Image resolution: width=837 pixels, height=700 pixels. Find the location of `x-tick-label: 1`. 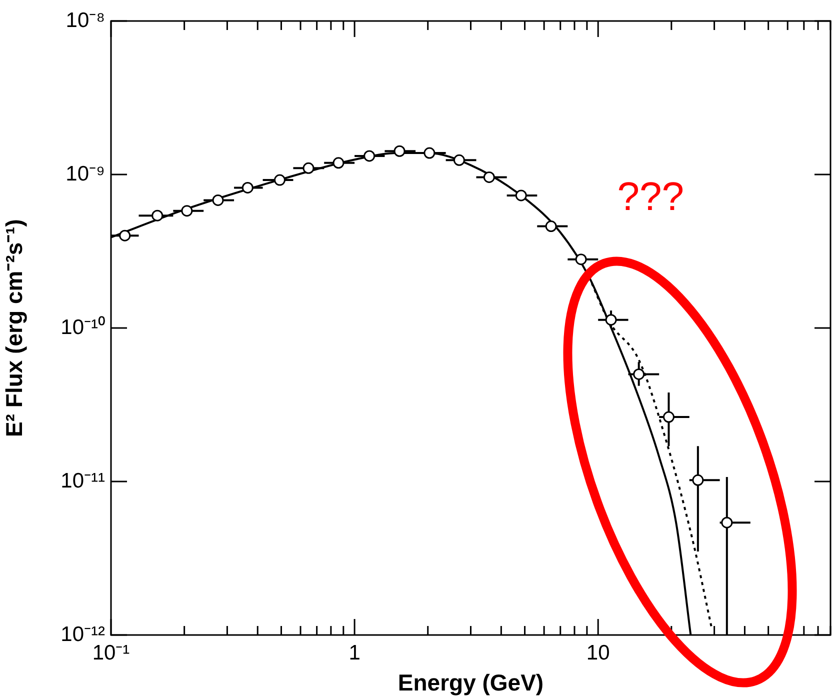

x-tick-label: 1 is located at coordinates (354, 652).